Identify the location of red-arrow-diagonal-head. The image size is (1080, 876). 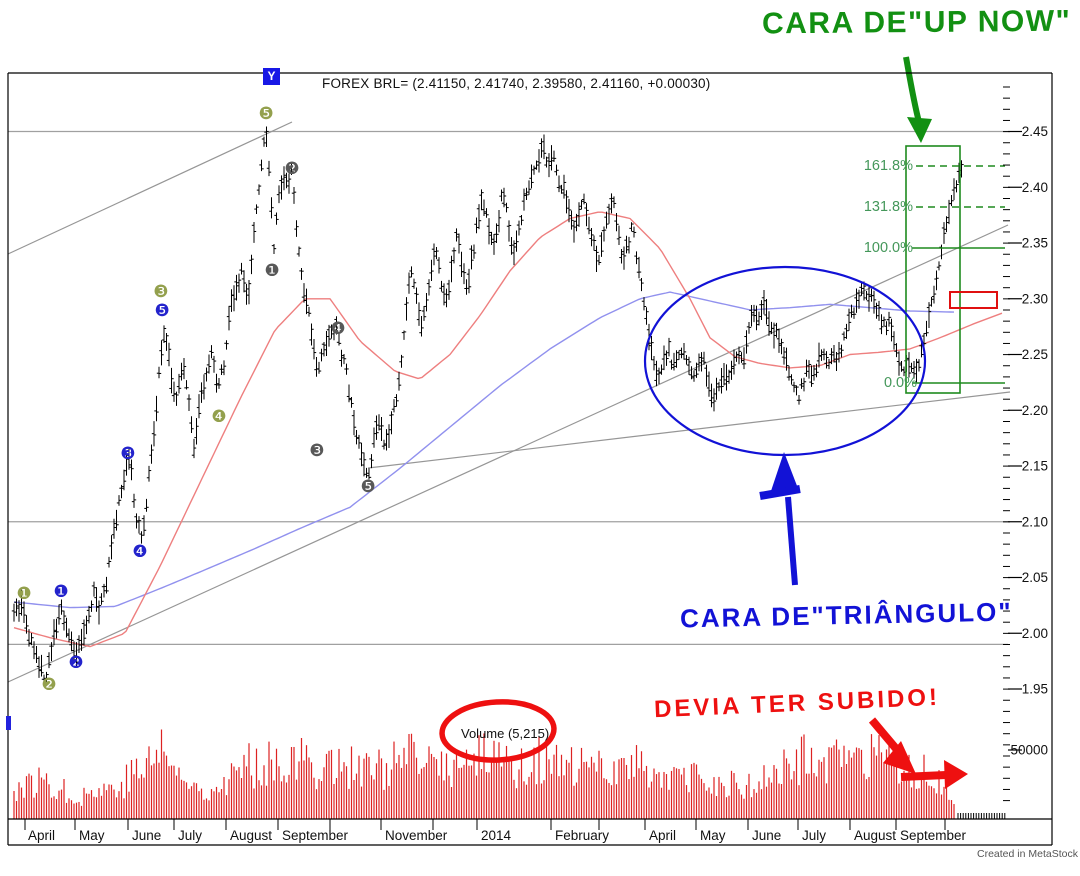
(899, 757).